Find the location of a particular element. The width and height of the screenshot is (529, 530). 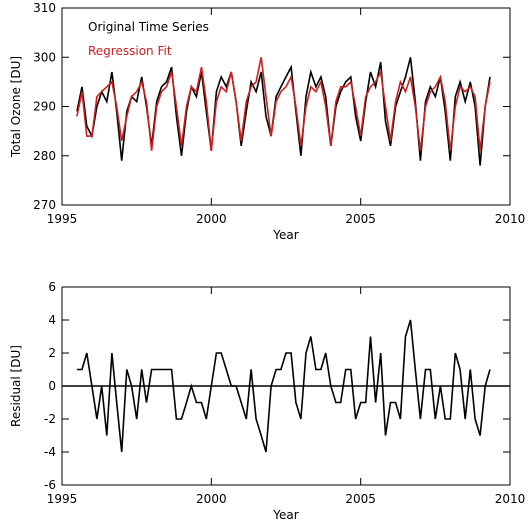

y-axis-label: Residual [DU] is located at coordinates (16, 386).